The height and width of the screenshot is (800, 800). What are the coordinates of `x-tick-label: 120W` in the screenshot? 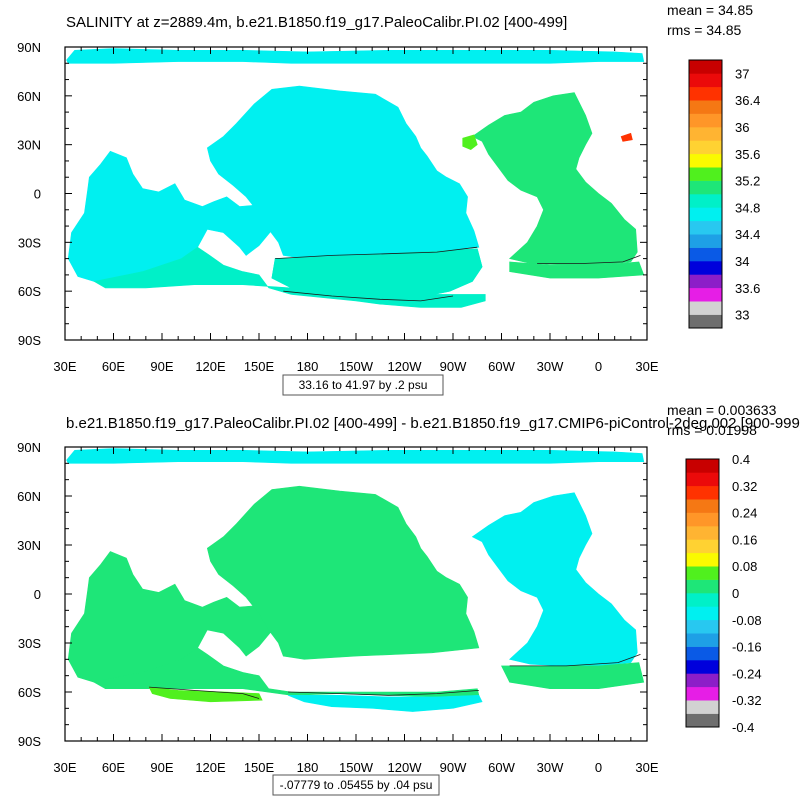 It's located at (405, 767).